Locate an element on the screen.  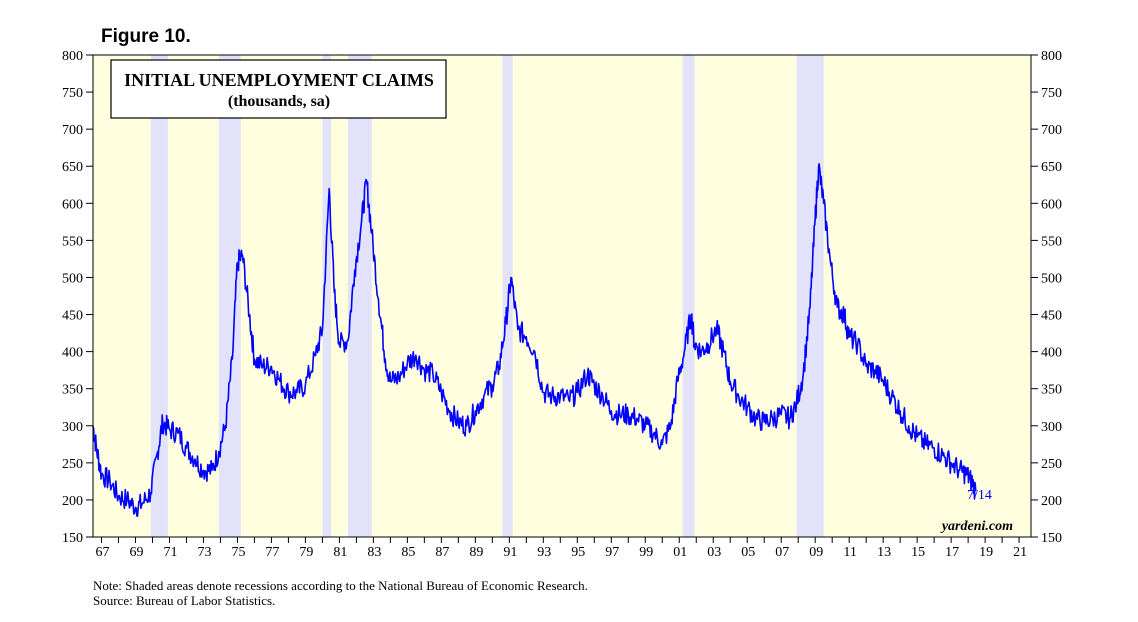
x-tick-label: 89 is located at coordinates (476, 552).